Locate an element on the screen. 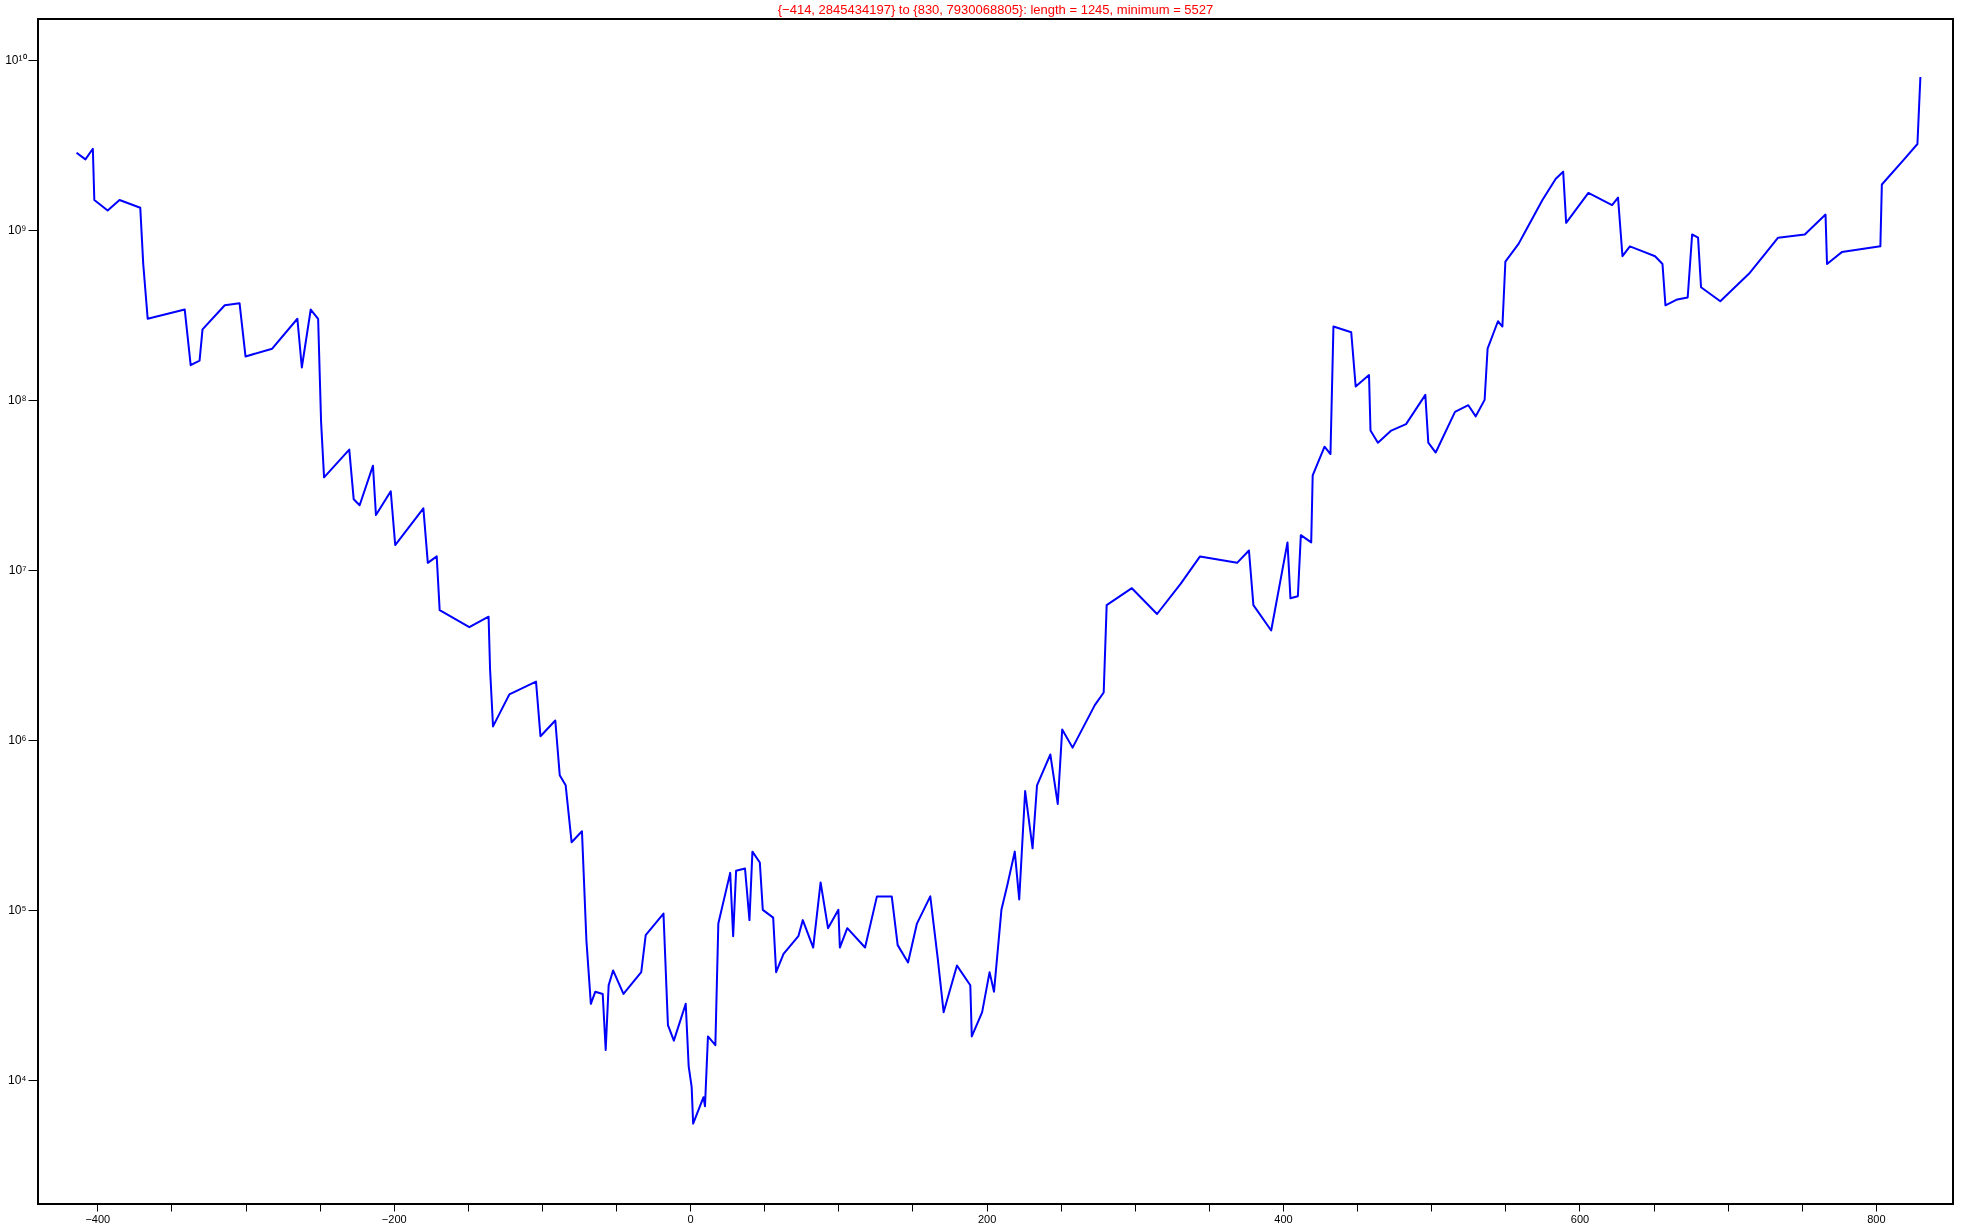 The height and width of the screenshot is (1228, 1961). x-tick-label: −400 is located at coordinates (98, 1218).